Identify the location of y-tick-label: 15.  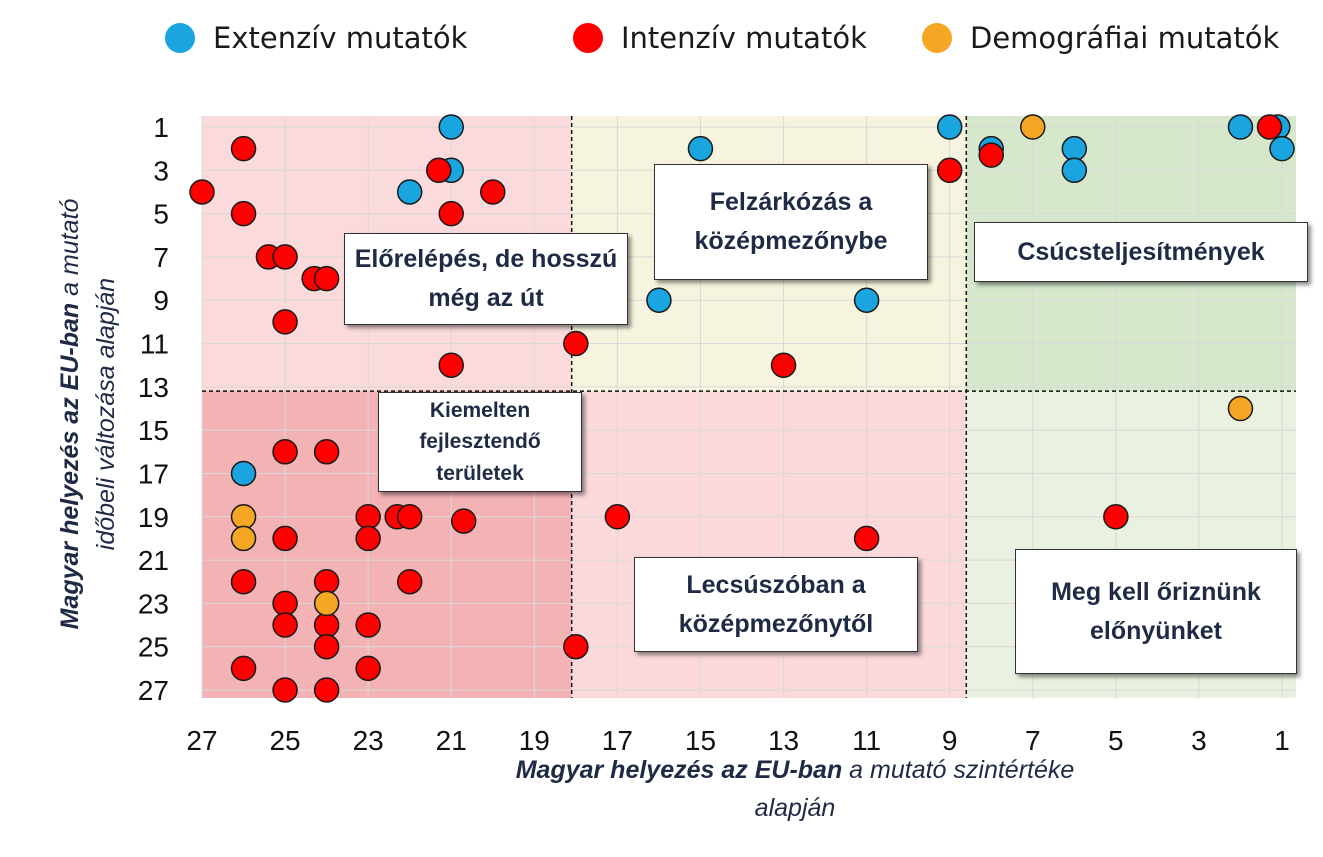
(153, 430).